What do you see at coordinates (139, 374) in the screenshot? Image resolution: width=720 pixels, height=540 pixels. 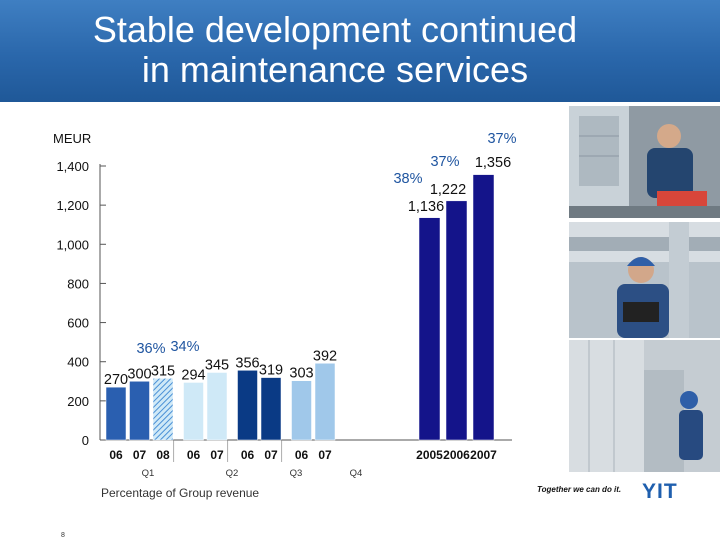 I see `bar-value-label: 300` at bounding box center [139, 374].